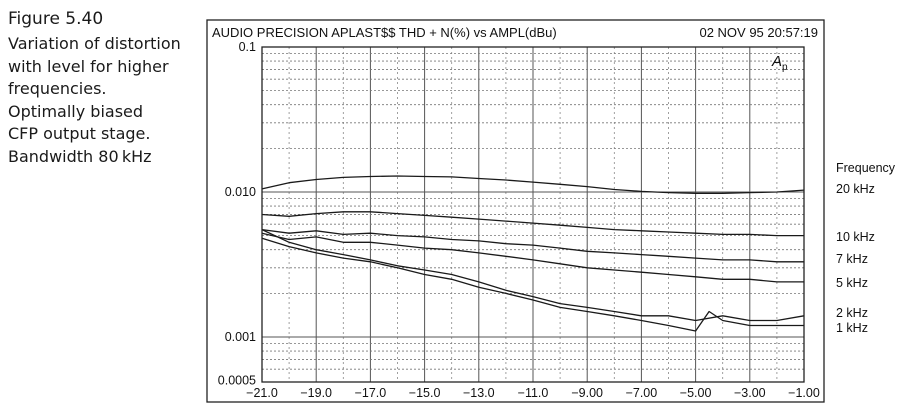  I want to click on chart-timestamp: 02 NOV 95 20:57:19, so click(758, 32).